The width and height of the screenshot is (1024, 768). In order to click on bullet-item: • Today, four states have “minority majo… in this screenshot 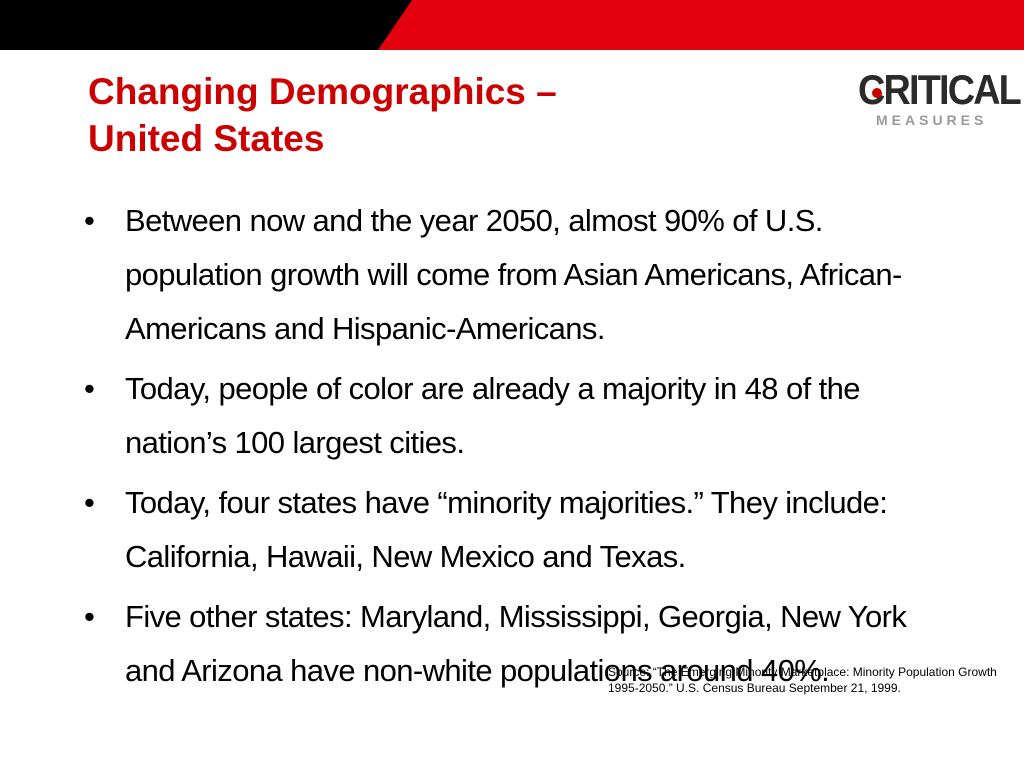, I will do `click(524, 530)`.